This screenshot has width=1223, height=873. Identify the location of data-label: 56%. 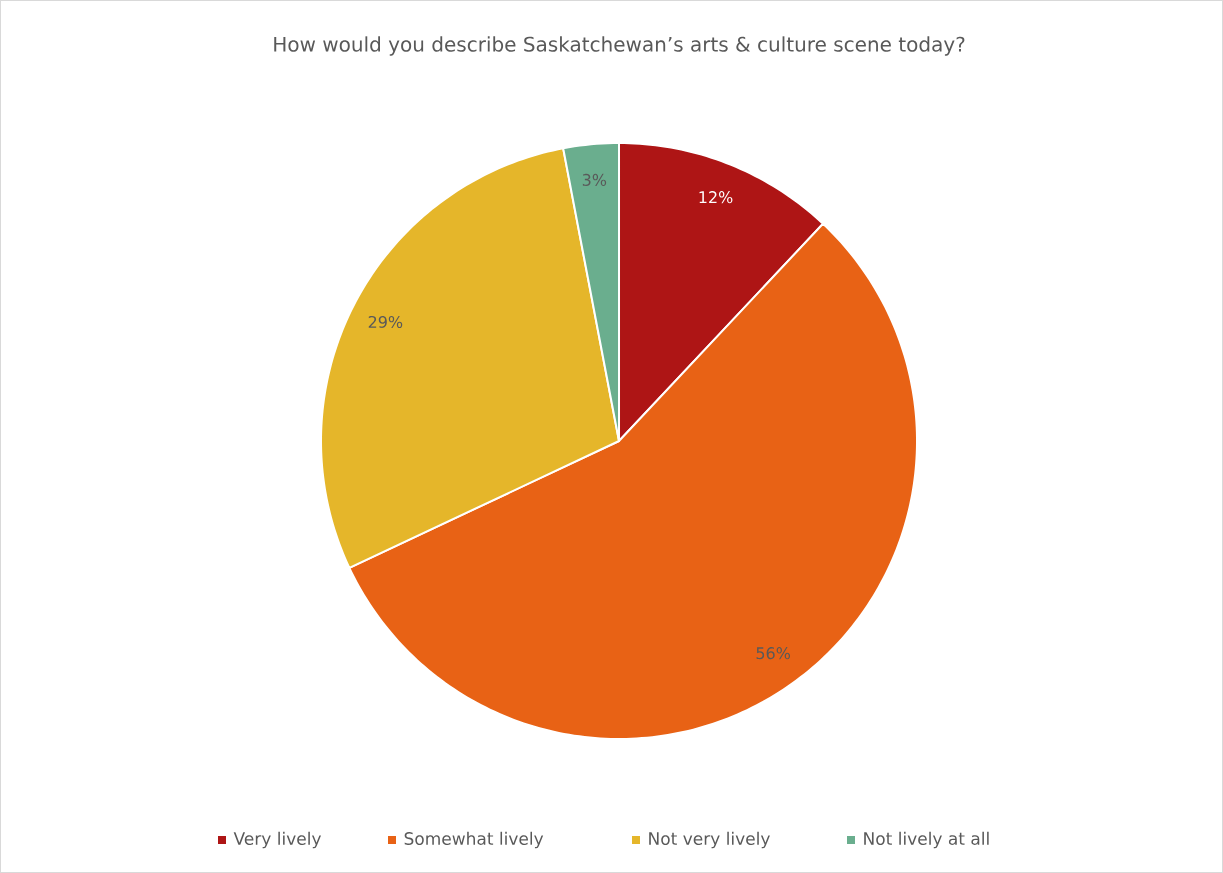
(773, 653).